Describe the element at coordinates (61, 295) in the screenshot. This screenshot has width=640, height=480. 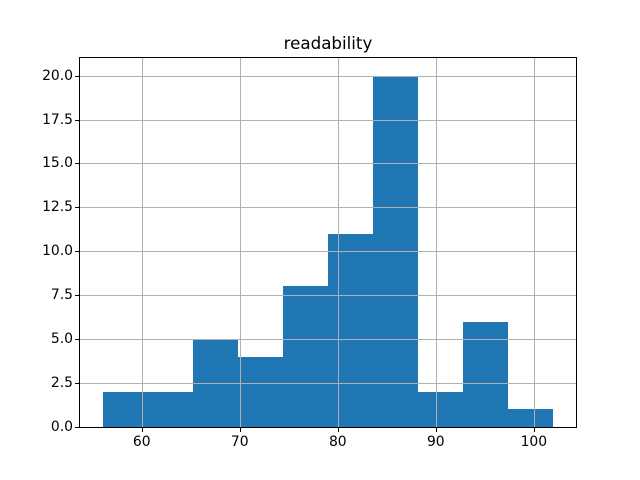
I see `y-axis-tick-label: 7.5` at that location.